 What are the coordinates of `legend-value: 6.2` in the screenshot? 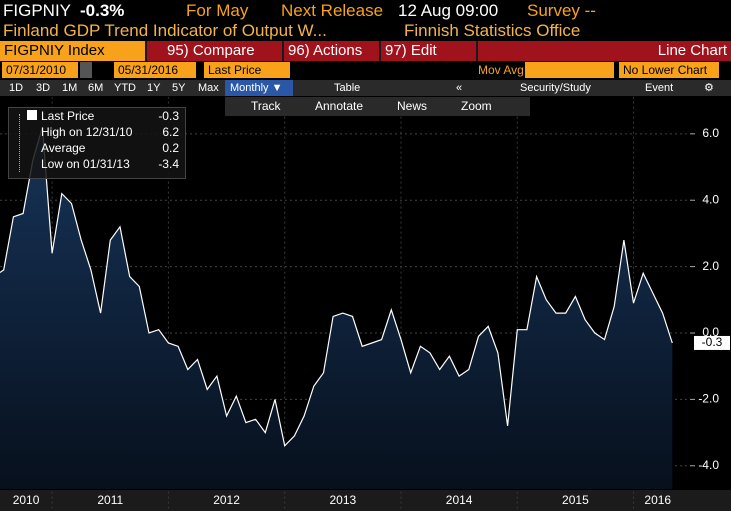 It's located at (170, 132).